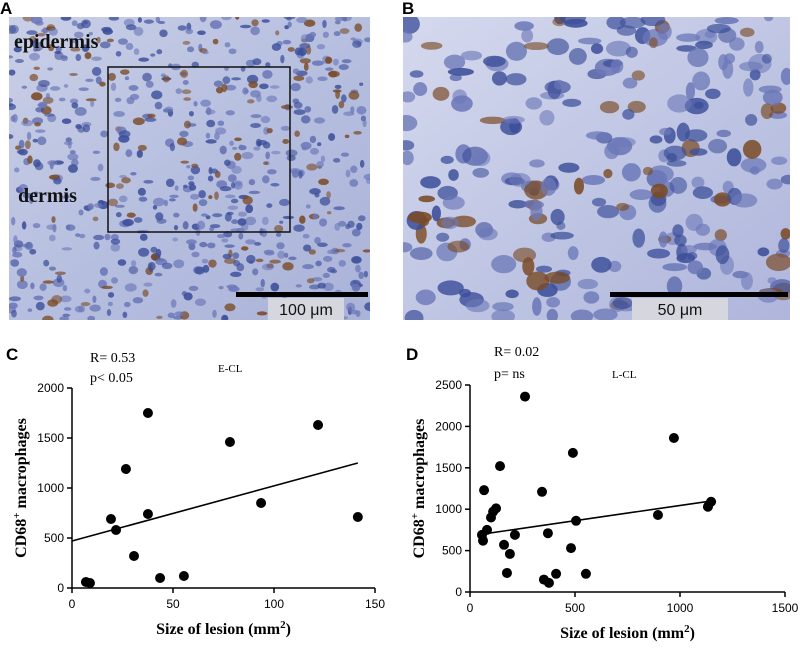  I want to click on x-axis-label: Size of lesion (mm2), so click(627, 632).